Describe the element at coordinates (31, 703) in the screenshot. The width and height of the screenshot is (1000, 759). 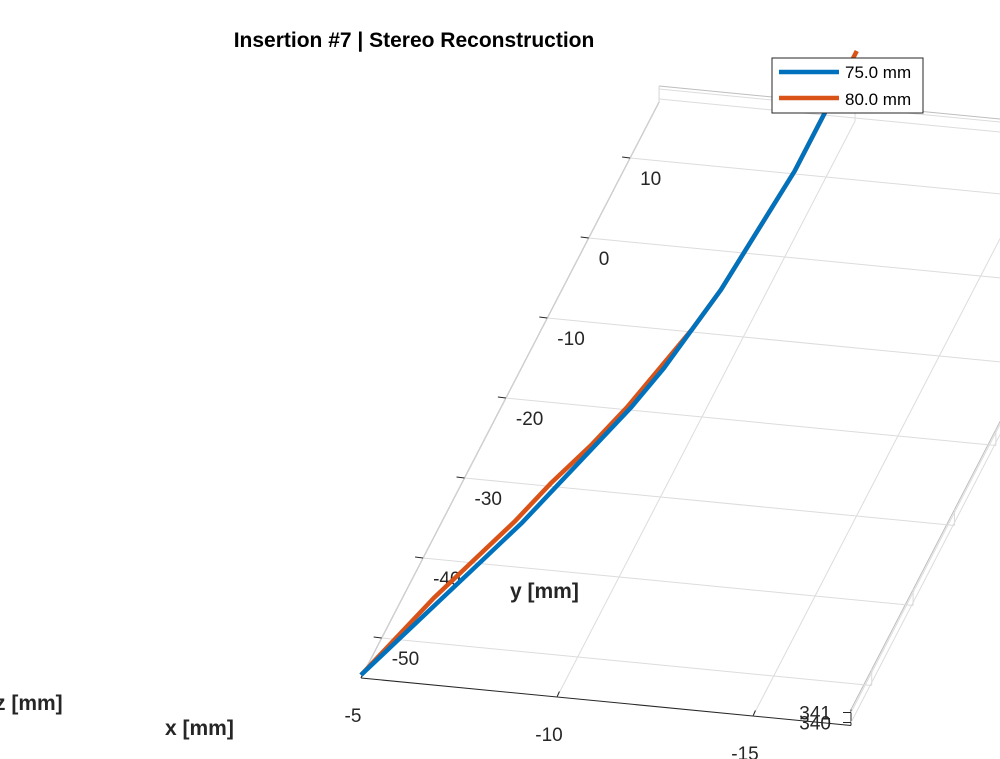
I see `z-axis-label: z [mm]` at that location.